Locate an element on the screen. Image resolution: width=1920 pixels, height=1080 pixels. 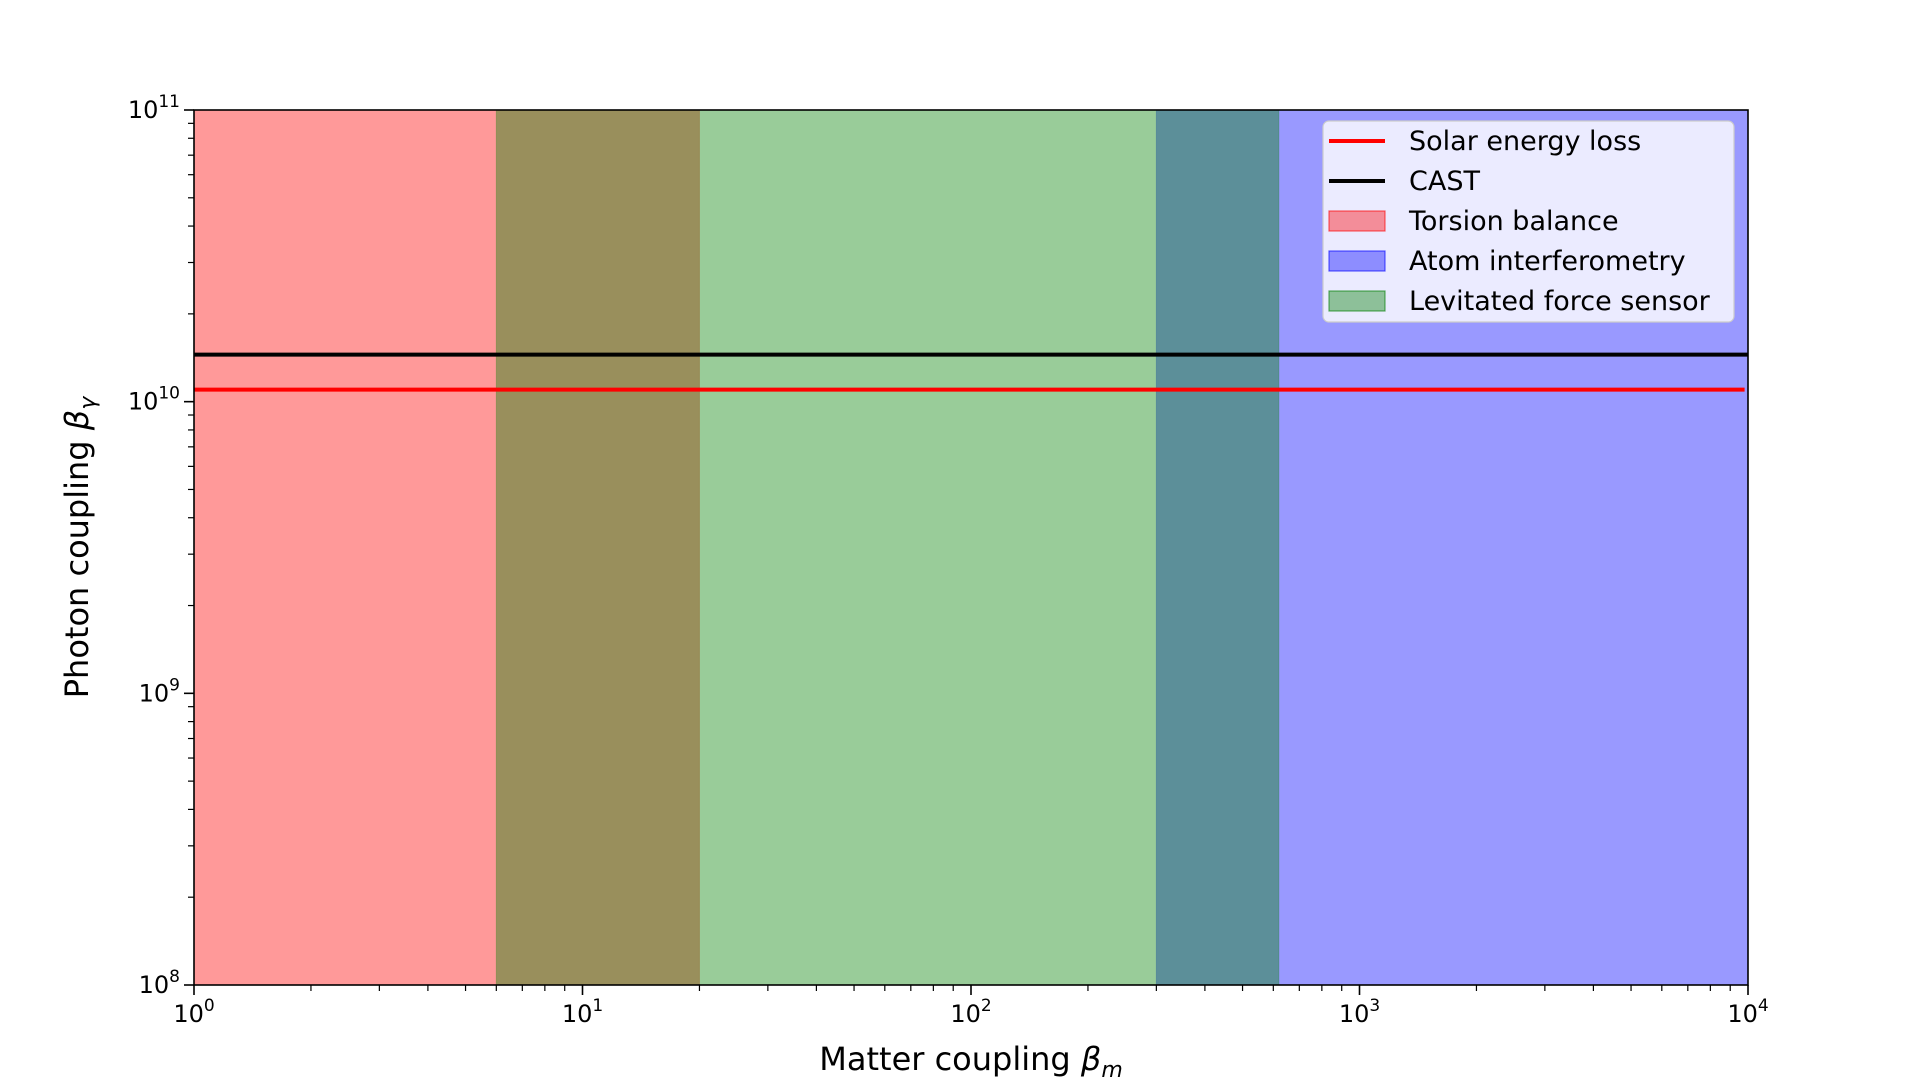
y-tick-label: 10⁸ is located at coordinates (159, 983).